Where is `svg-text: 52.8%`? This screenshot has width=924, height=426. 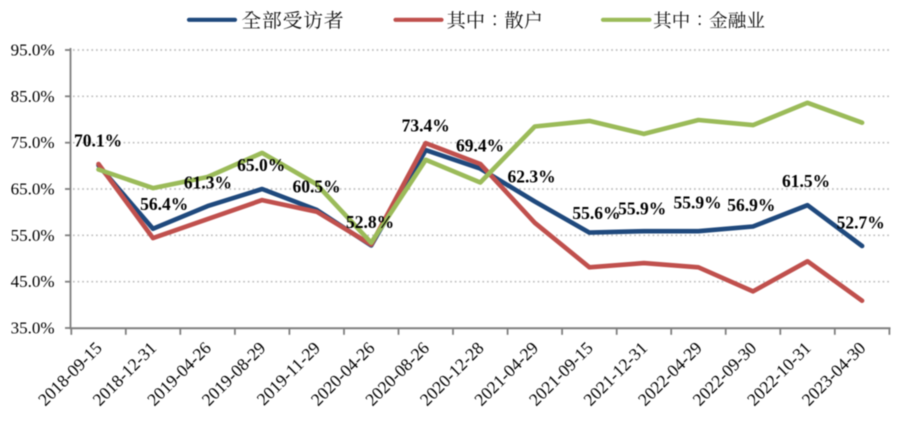
svg-text: 52.8% is located at coordinates (370, 222).